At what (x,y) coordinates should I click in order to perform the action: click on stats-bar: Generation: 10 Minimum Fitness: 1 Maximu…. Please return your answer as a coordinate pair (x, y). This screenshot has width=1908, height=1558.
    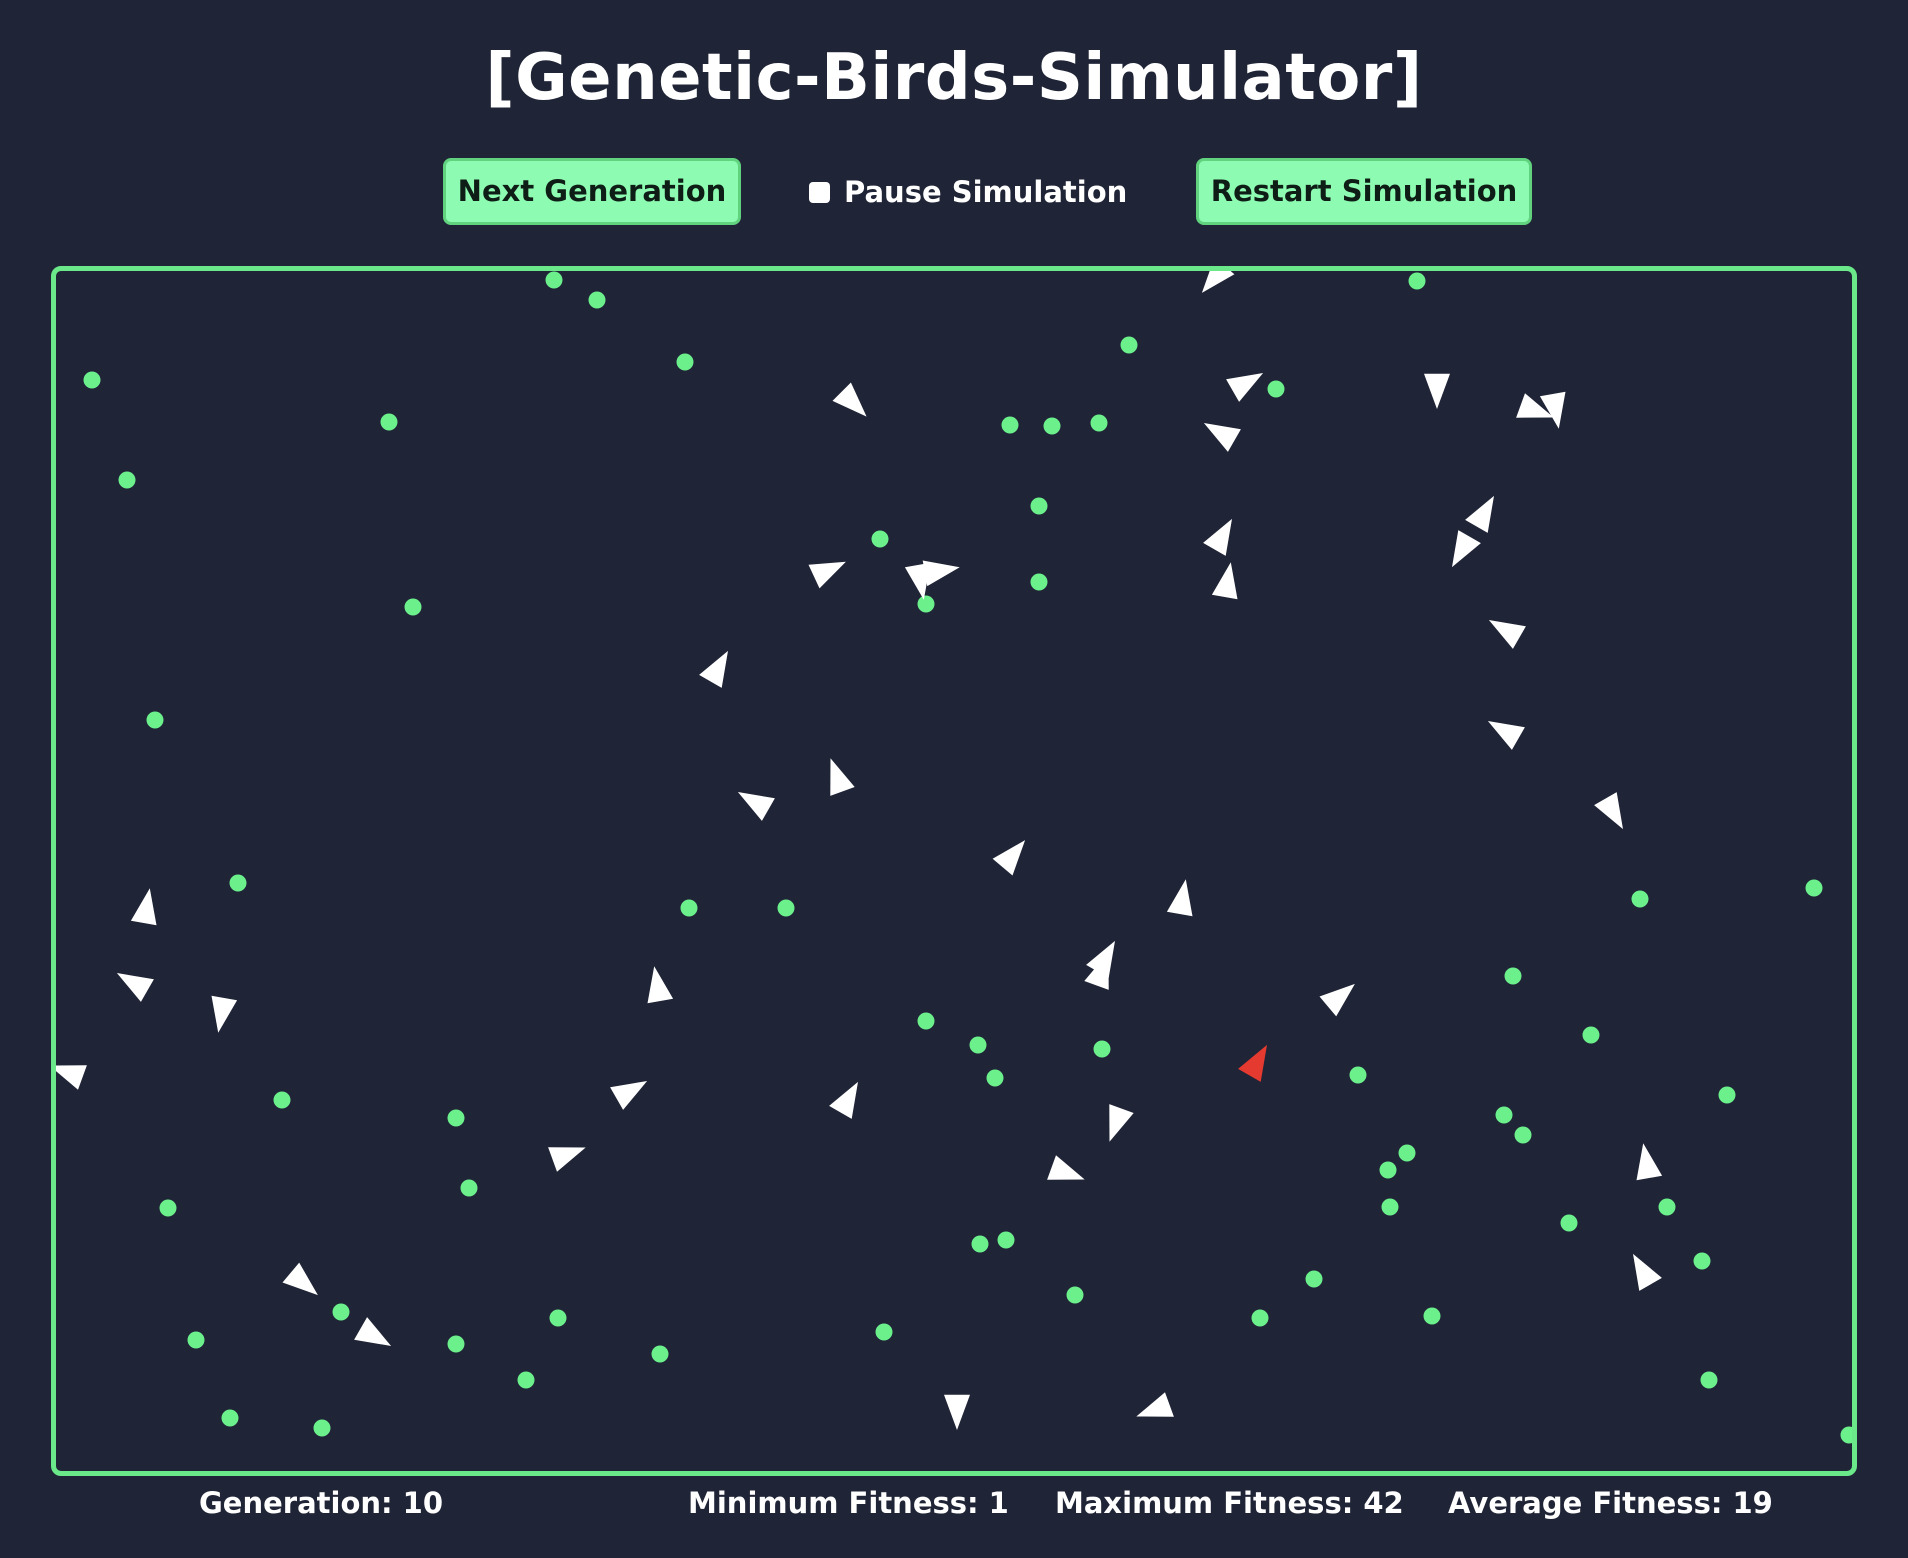
    Looking at the image, I should click on (954, 1506).